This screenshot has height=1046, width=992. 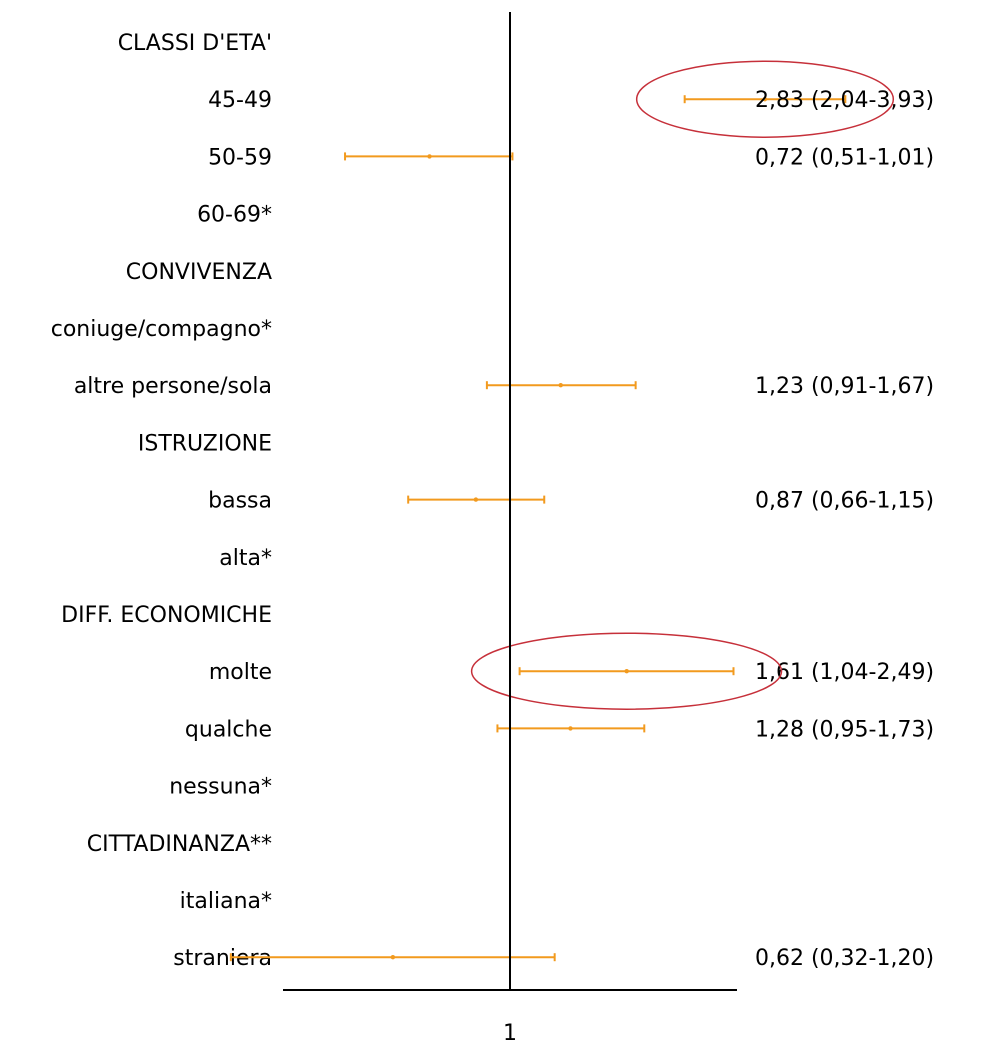 What do you see at coordinates (222, 958) in the screenshot?
I see `row-label: straniera` at bounding box center [222, 958].